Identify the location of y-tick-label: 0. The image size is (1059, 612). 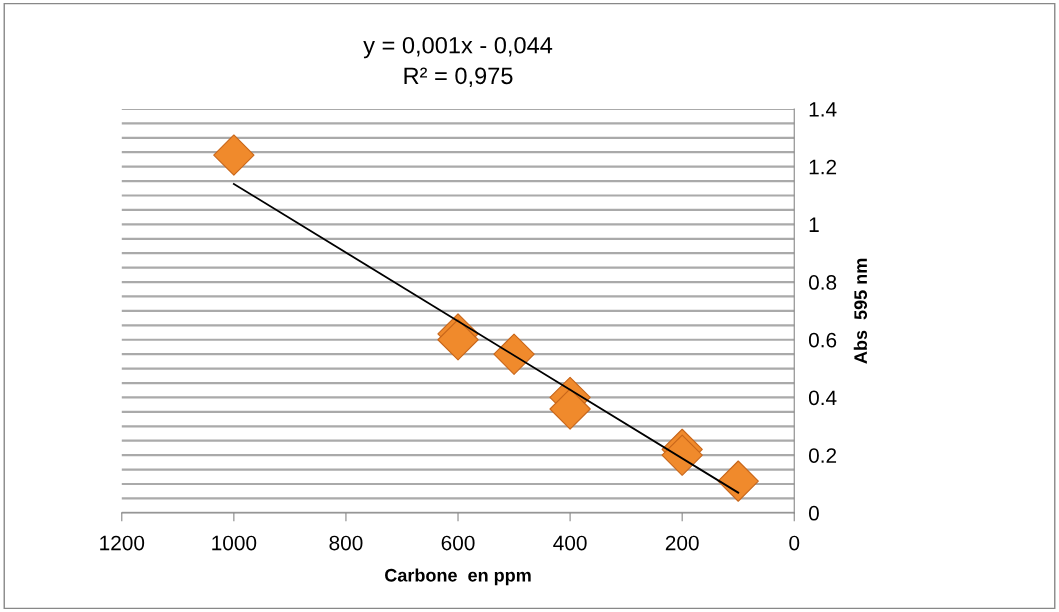
(813, 513).